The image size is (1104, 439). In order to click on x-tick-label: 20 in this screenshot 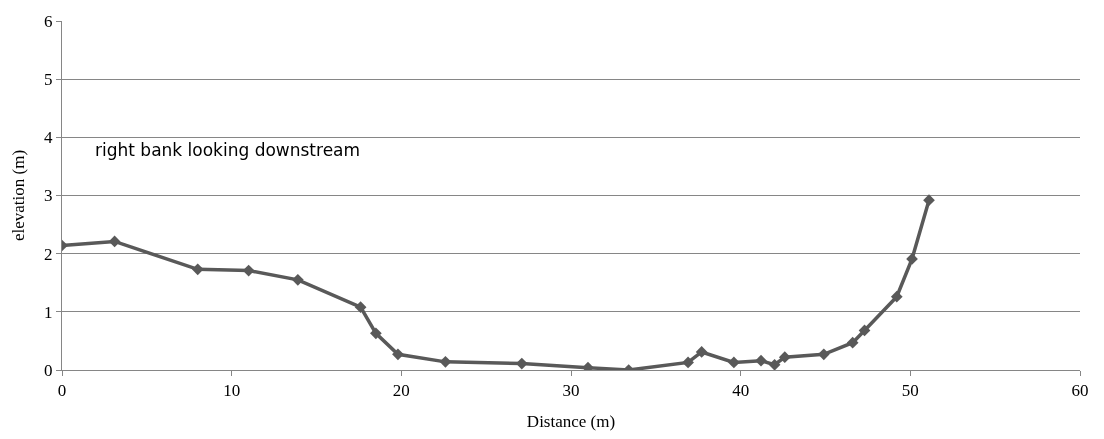, I will do `click(401, 391)`.